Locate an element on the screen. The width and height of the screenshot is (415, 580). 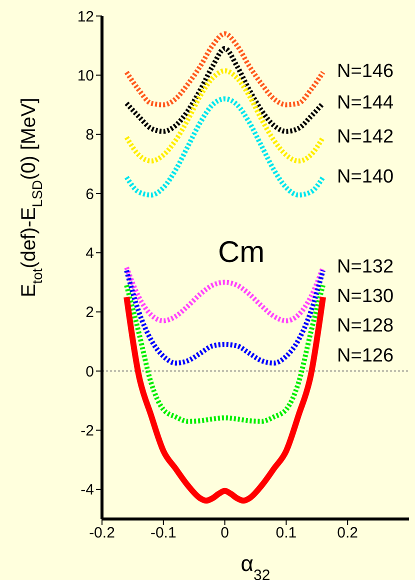
x-tick-label: 0 is located at coordinates (224, 533).